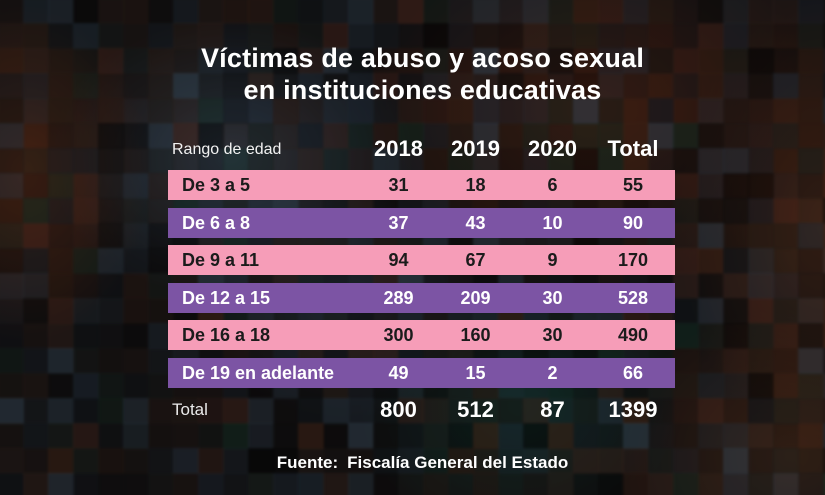 The height and width of the screenshot is (495, 825). What do you see at coordinates (552, 409) in the screenshot?
I see `total-value-2020: 87` at bounding box center [552, 409].